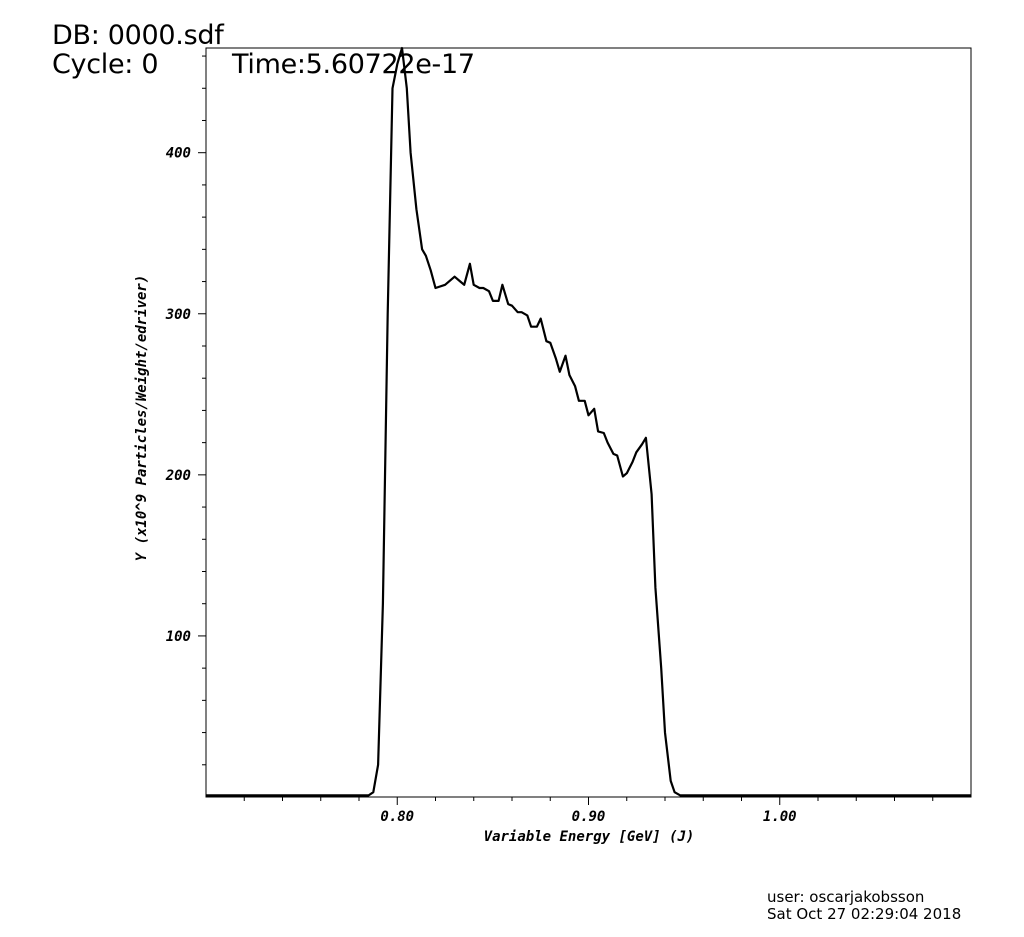 This screenshot has width=1024, height=937. I want to click on database-label: DB: 0000.sdf, so click(138, 35).